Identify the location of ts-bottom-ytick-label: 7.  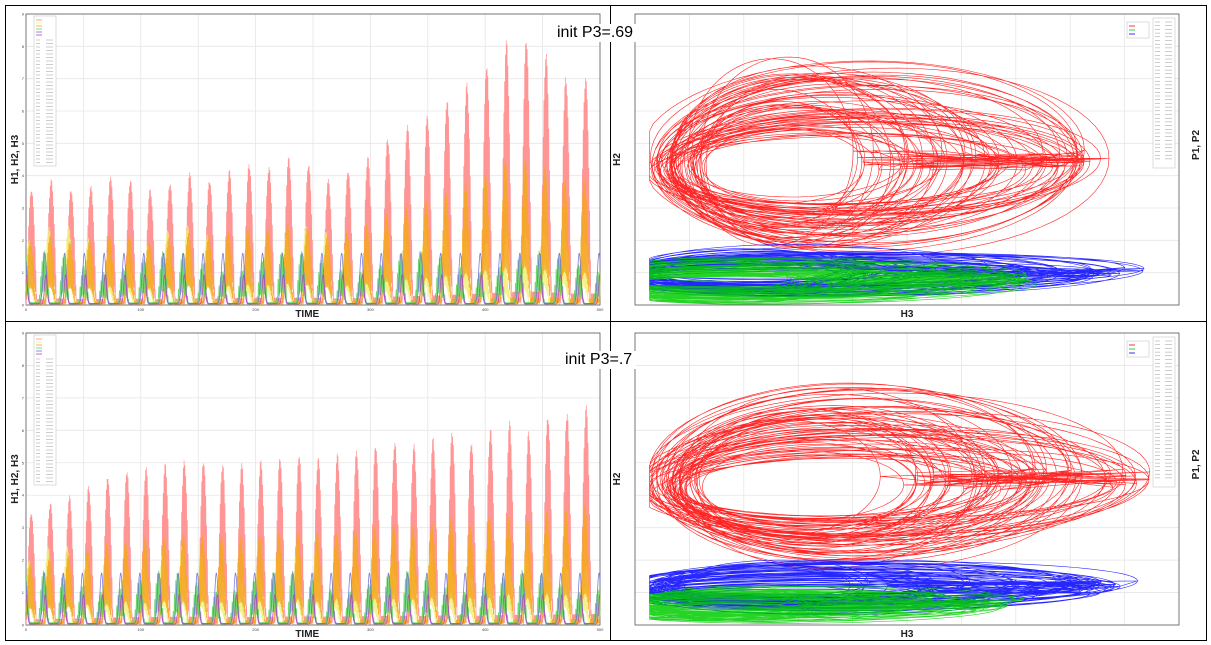
(23, 397).